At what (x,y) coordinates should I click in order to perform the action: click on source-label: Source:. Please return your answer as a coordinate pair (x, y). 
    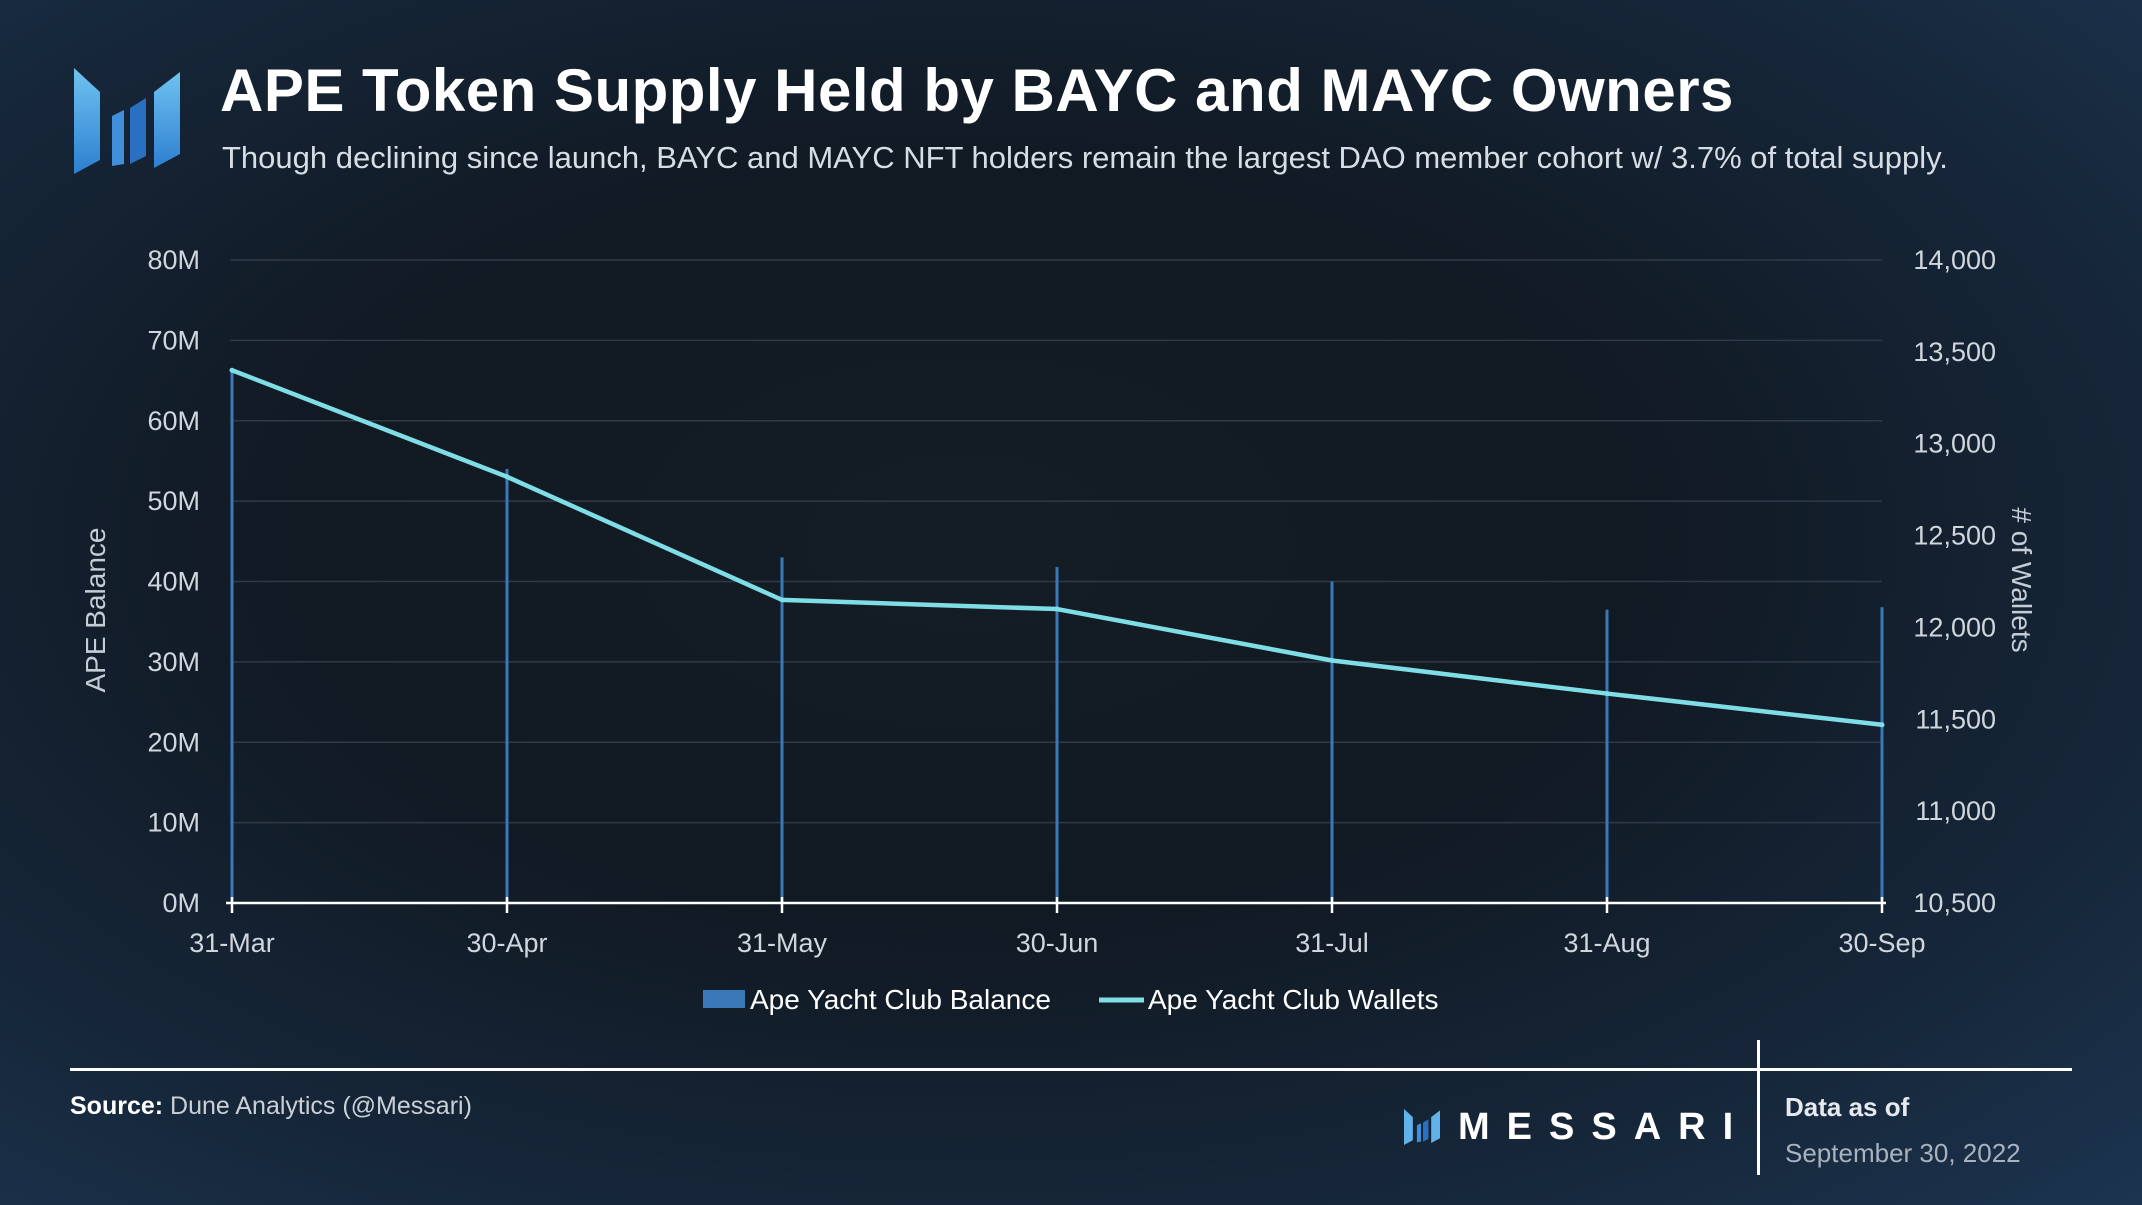
    Looking at the image, I should click on (117, 1106).